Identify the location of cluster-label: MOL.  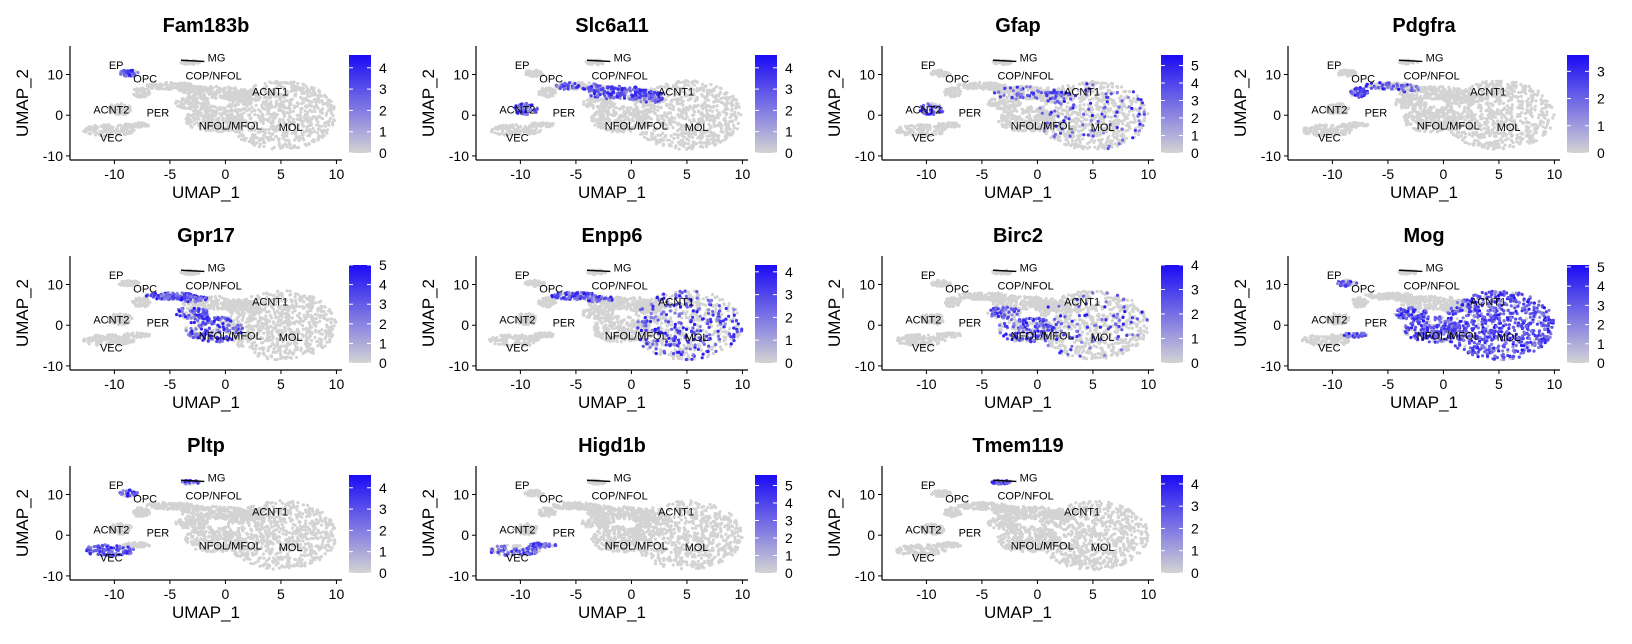
(291, 128).